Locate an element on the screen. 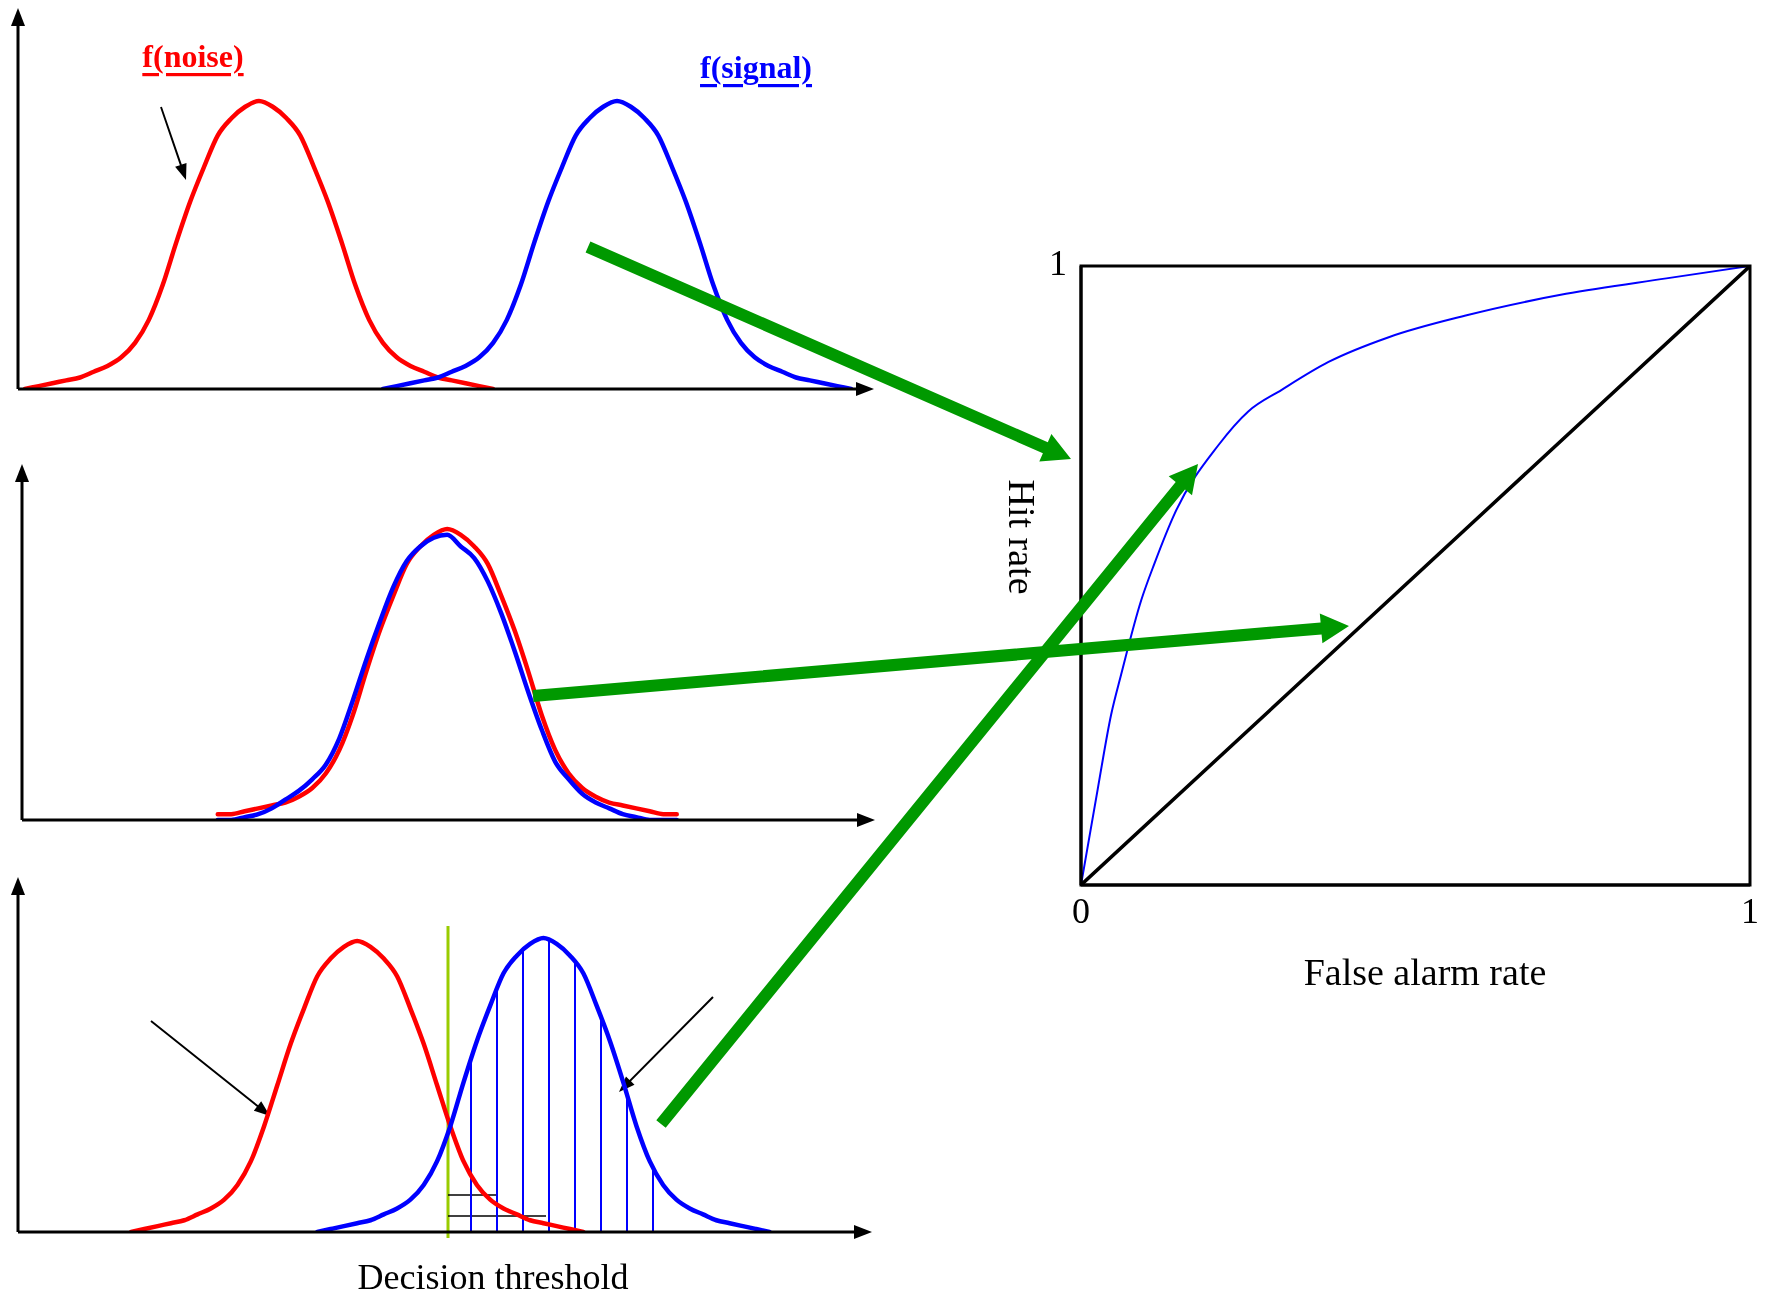 This screenshot has height=1298, width=1778. text: Decision threshold is located at coordinates (493, 1277).